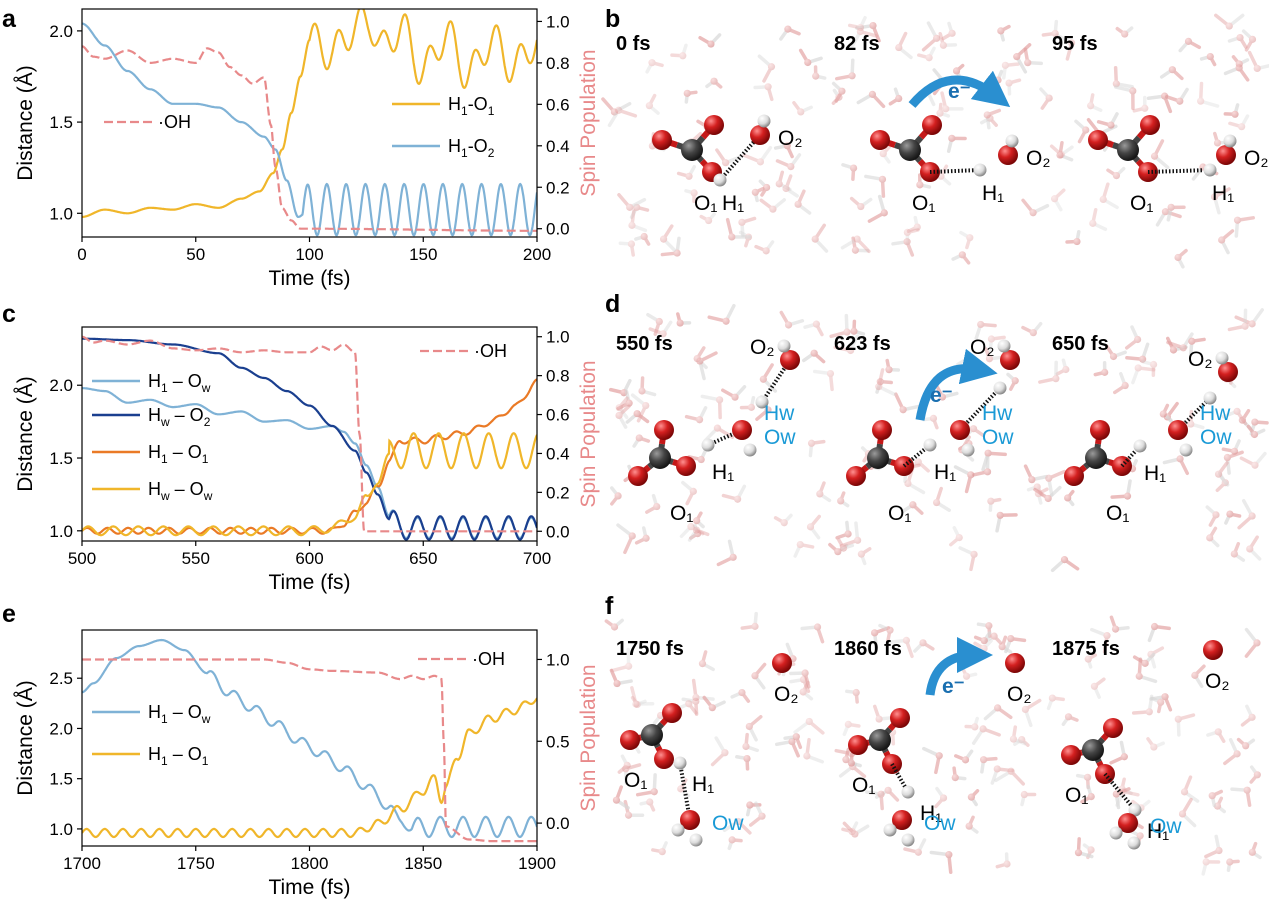 The image size is (1269, 909). What do you see at coordinates (25, 123) in the screenshot?
I see `y-axis-label-a: Distance (Å)` at bounding box center [25, 123].